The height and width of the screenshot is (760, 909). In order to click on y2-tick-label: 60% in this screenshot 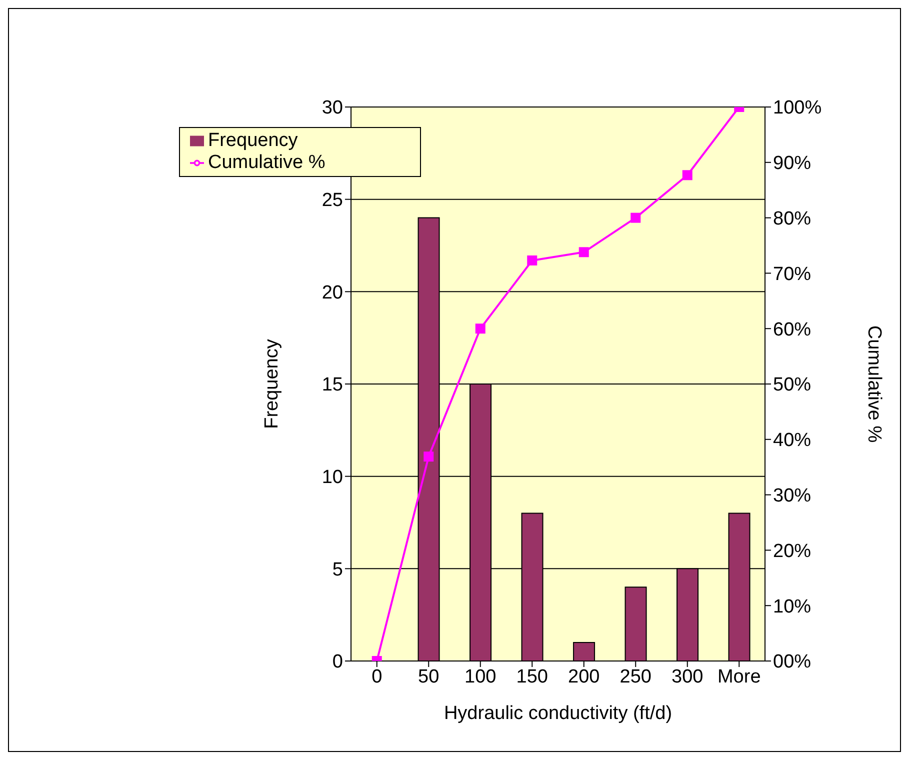, I will do `click(792, 329)`.